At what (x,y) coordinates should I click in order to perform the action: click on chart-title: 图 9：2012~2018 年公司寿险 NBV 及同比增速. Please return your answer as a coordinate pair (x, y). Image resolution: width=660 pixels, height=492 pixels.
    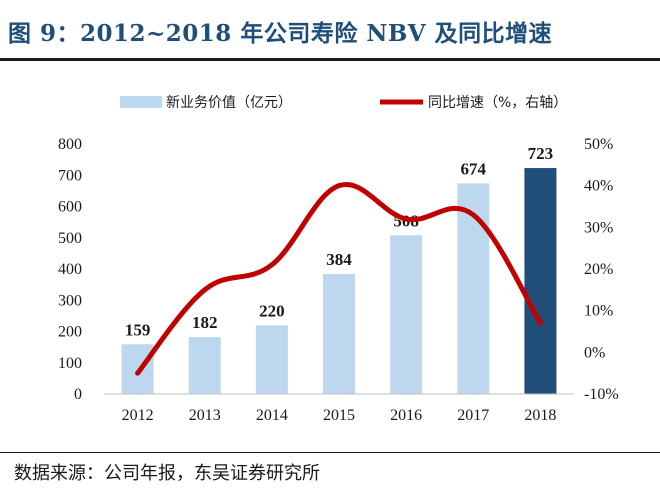
    Looking at the image, I should click on (280, 33).